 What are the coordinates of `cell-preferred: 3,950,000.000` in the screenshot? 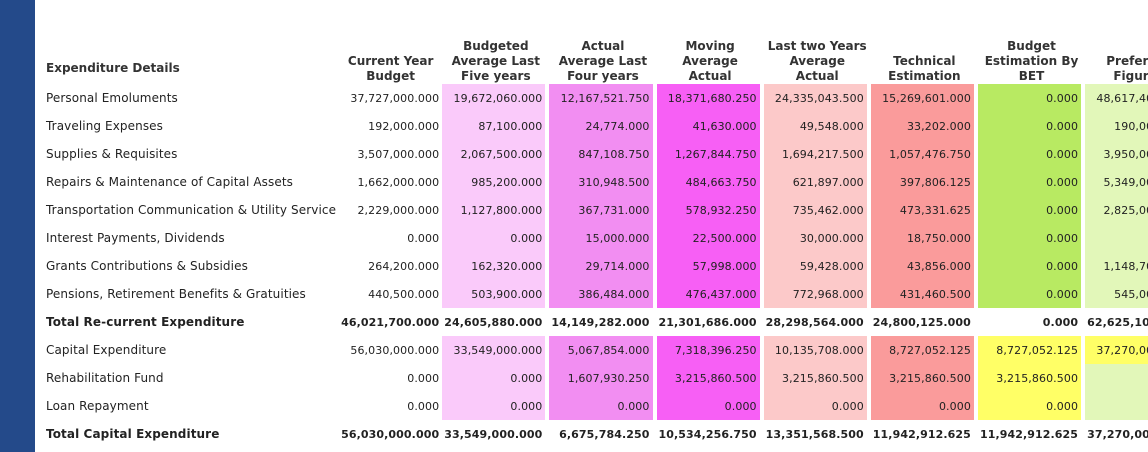 It's located at (1116, 154).